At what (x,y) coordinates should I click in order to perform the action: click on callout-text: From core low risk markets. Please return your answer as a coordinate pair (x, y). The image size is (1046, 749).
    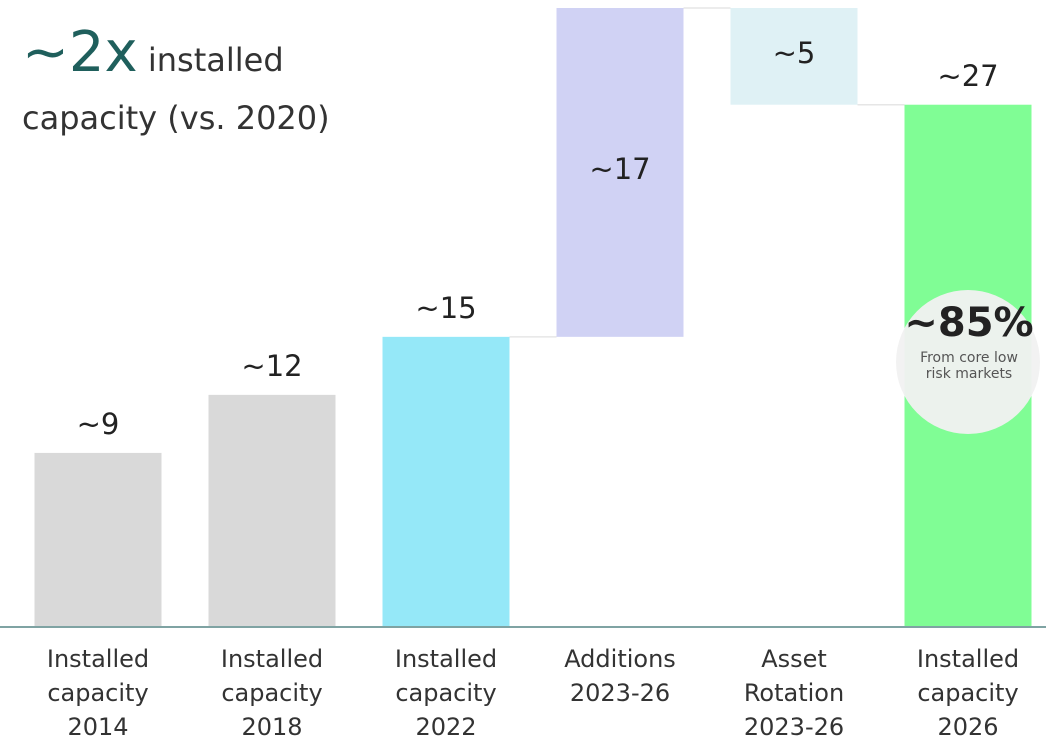
    Looking at the image, I should click on (969, 366).